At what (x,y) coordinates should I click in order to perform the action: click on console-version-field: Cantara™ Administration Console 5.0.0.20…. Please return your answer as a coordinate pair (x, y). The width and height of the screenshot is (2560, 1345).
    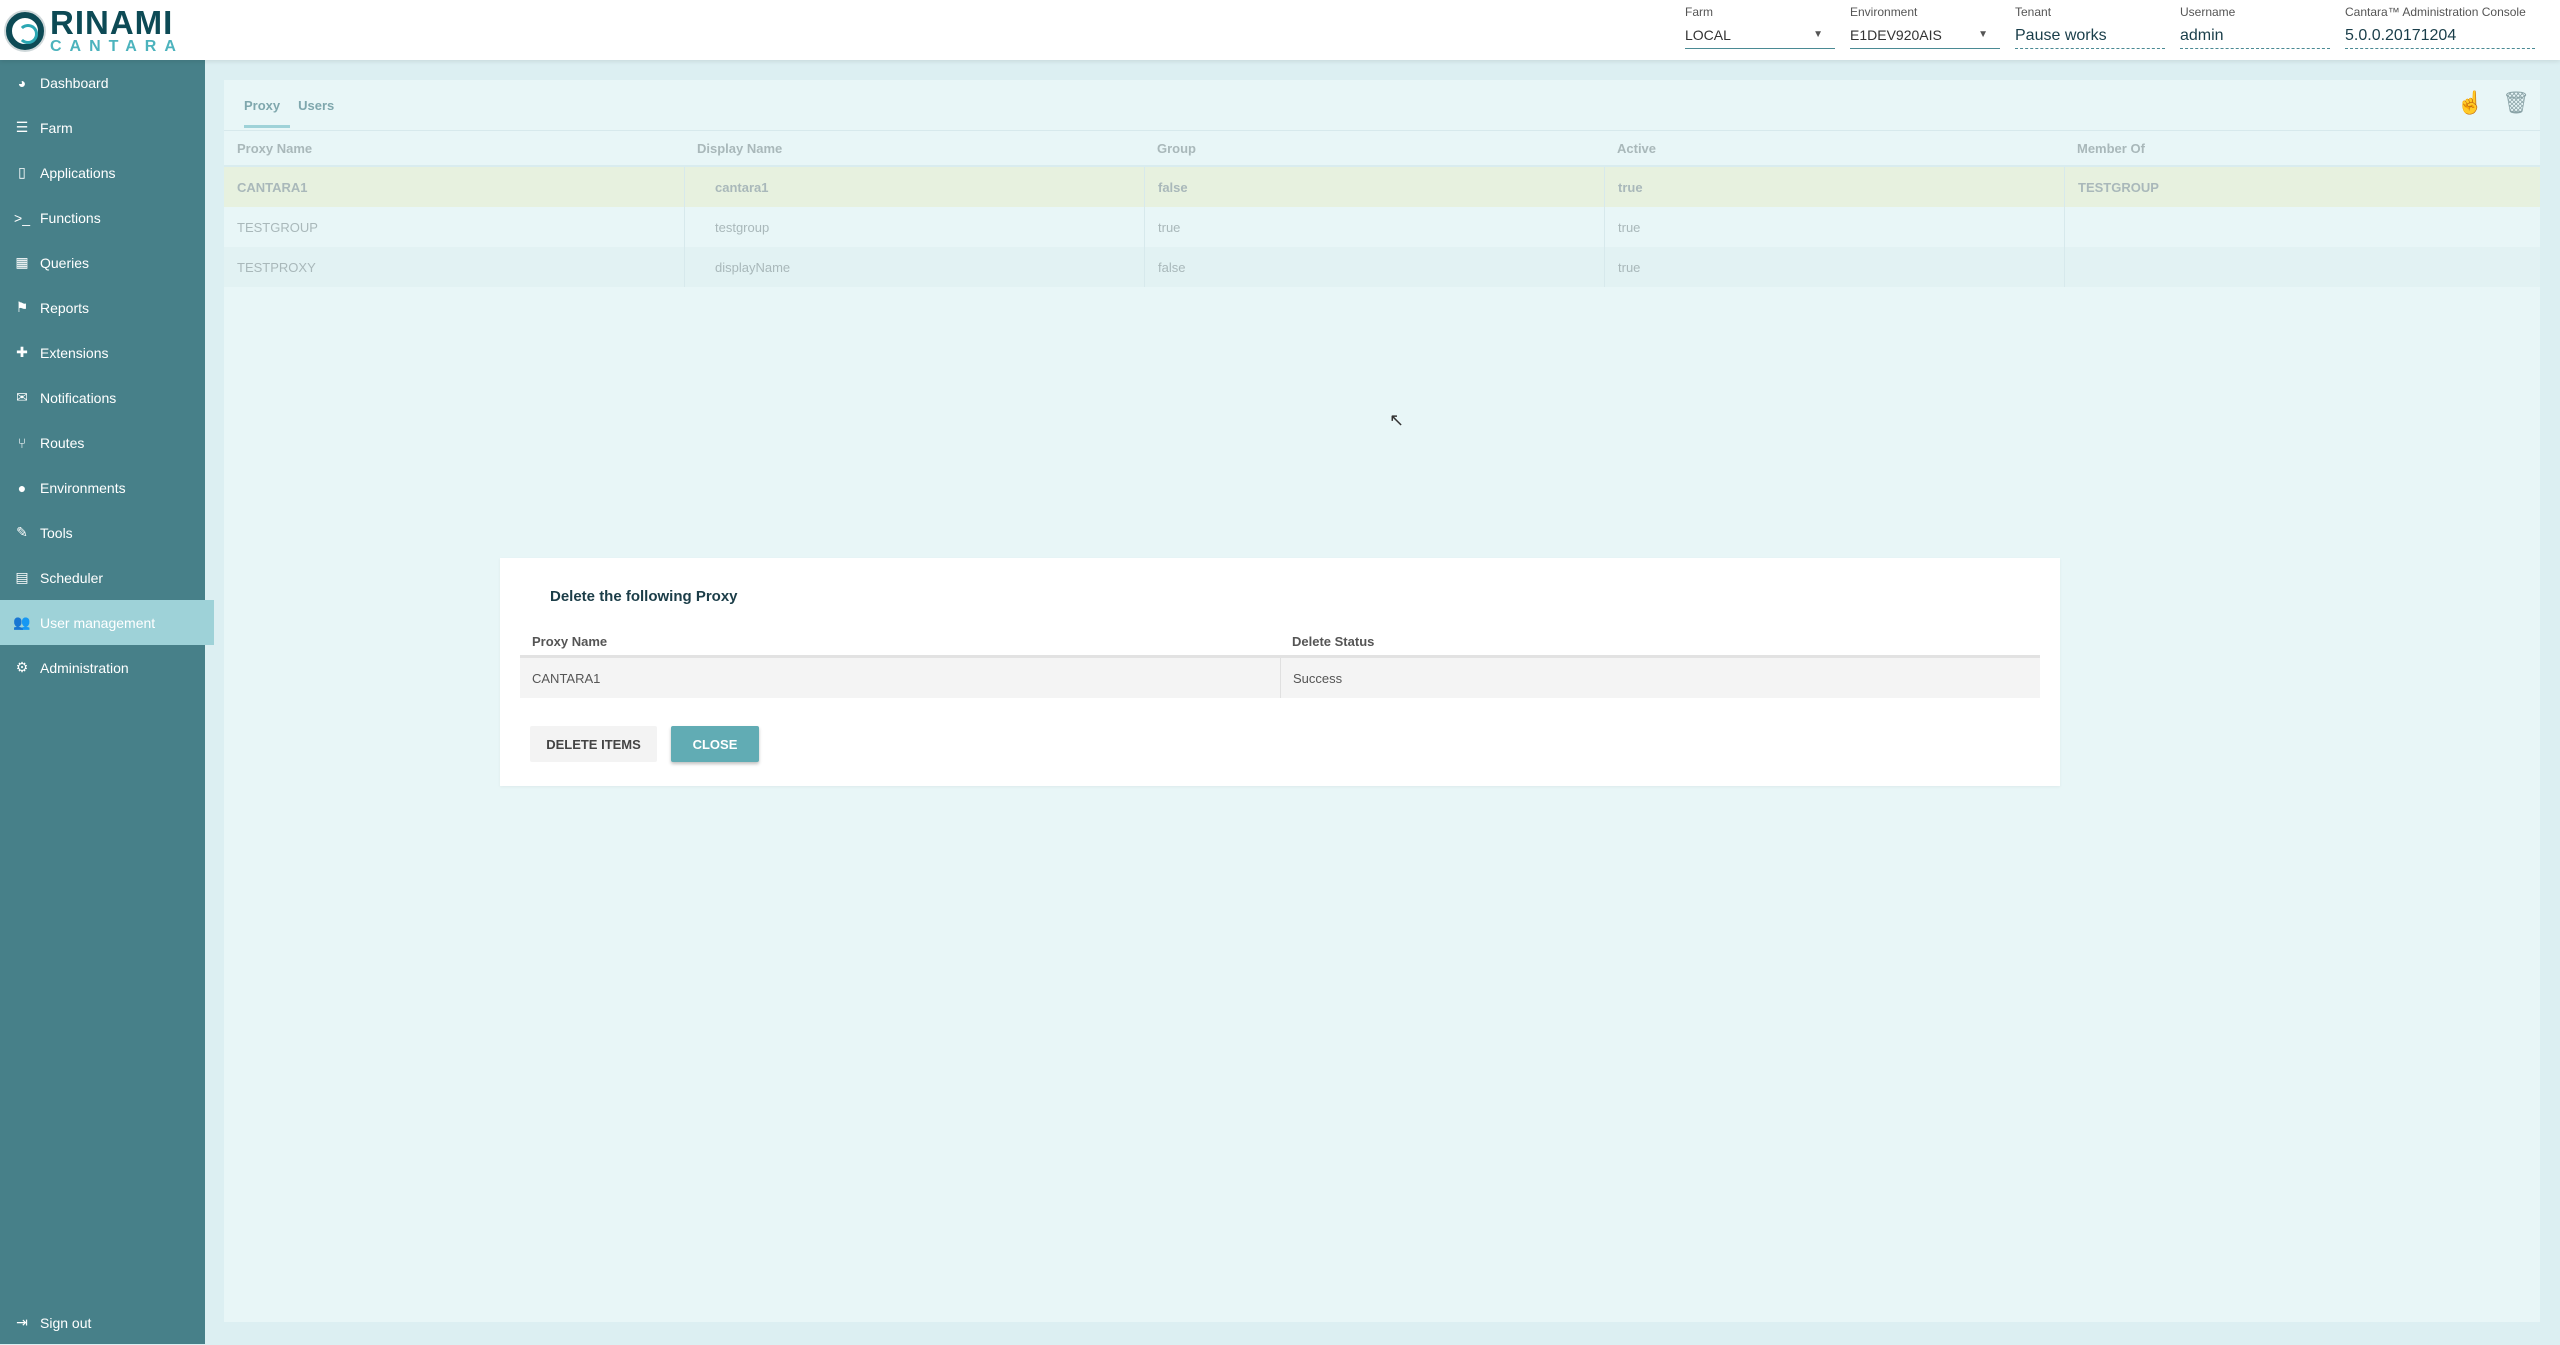
    Looking at the image, I should click on (2440, 27).